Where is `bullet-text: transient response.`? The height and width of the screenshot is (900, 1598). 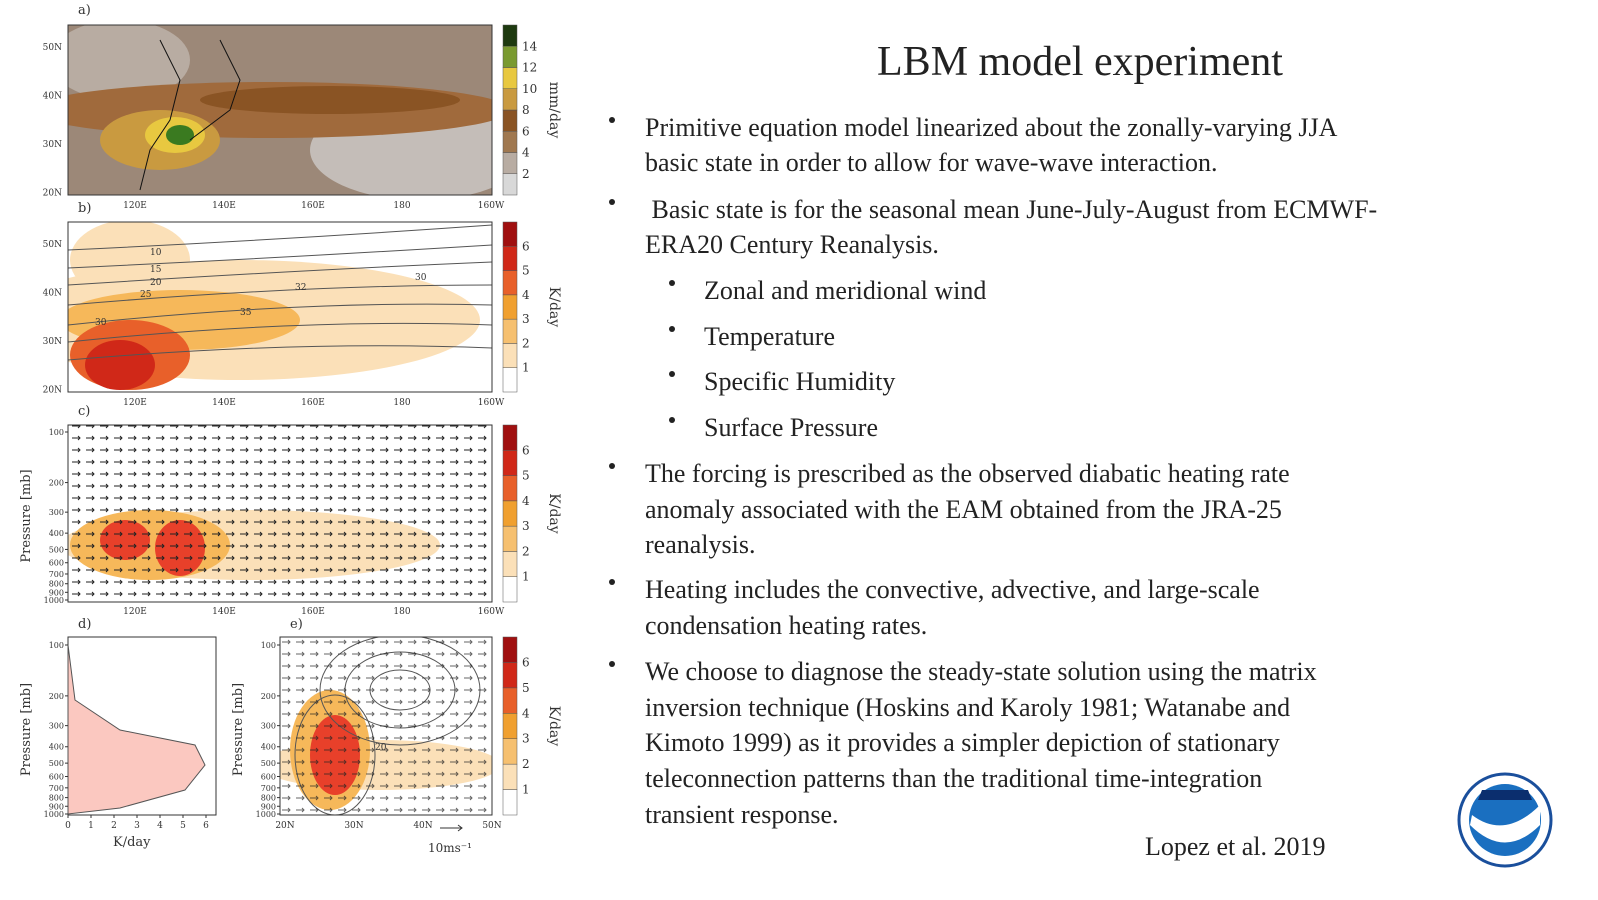
bullet-text: transient response. is located at coordinates (742, 814).